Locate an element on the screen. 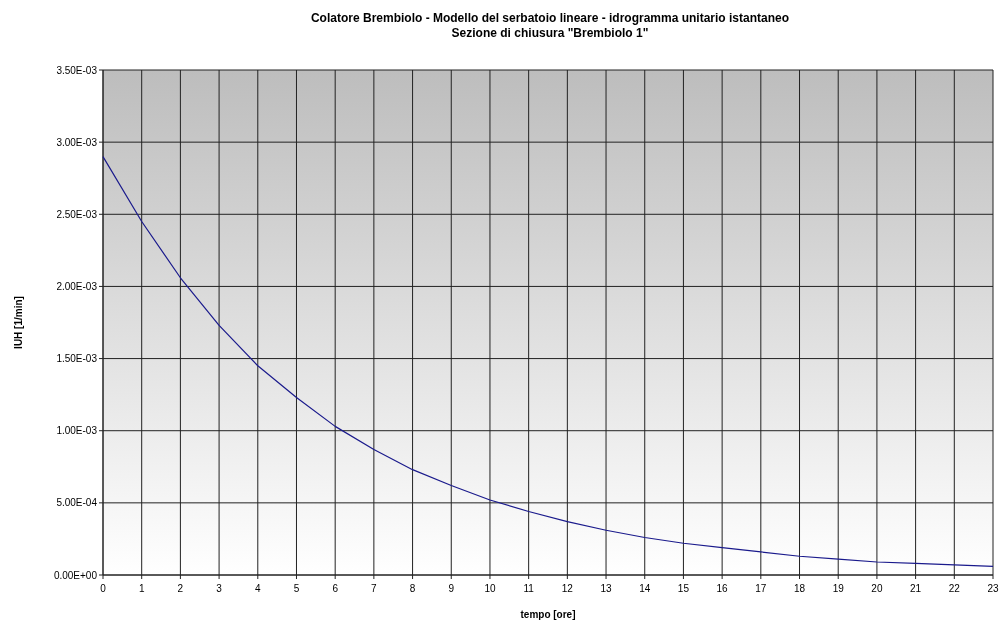  x-tick-label: 20 is located at coordinates (877, 588).